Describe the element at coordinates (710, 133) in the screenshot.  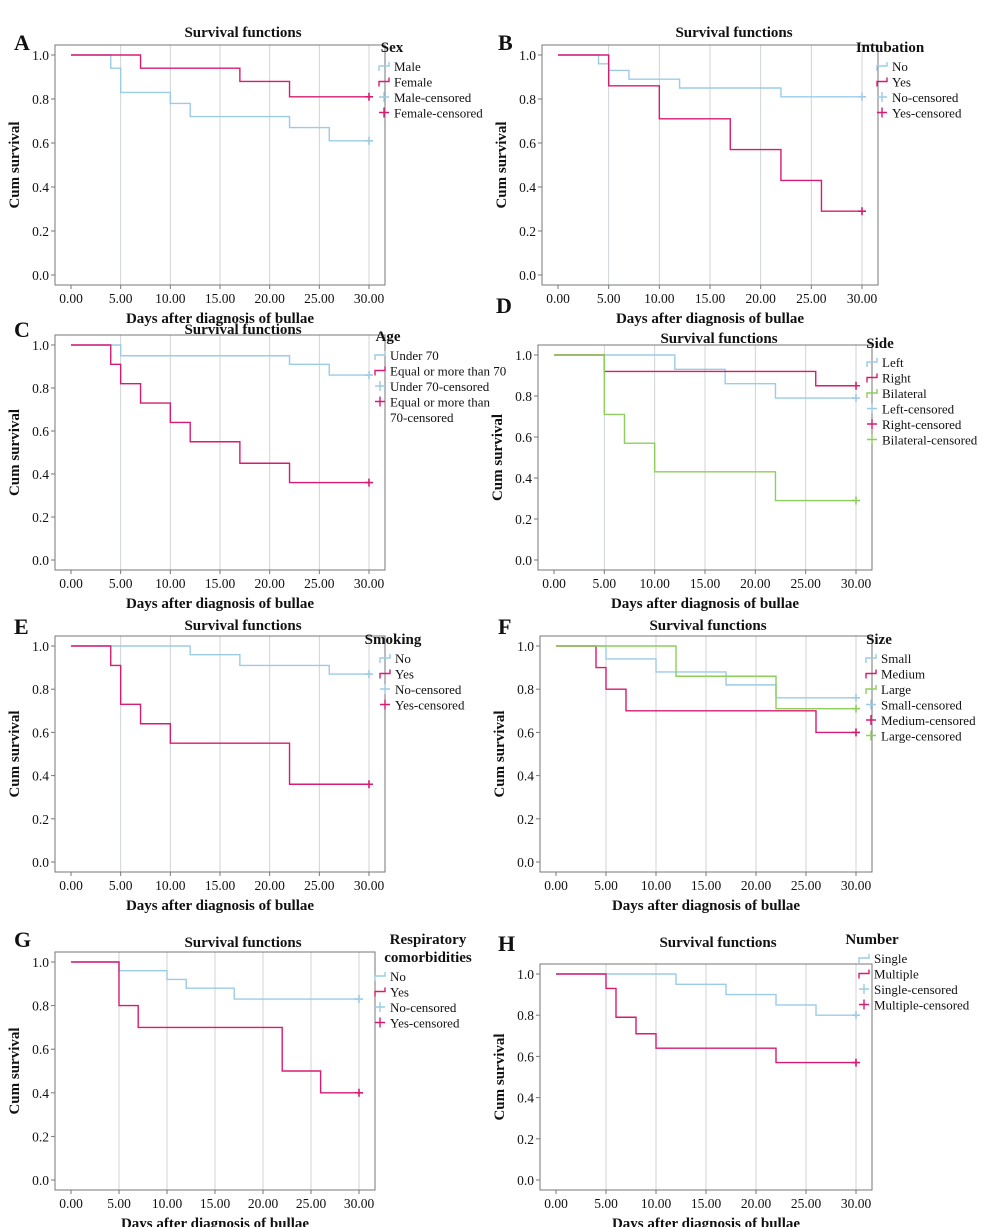
I see `survival-curve-yes` at that location.